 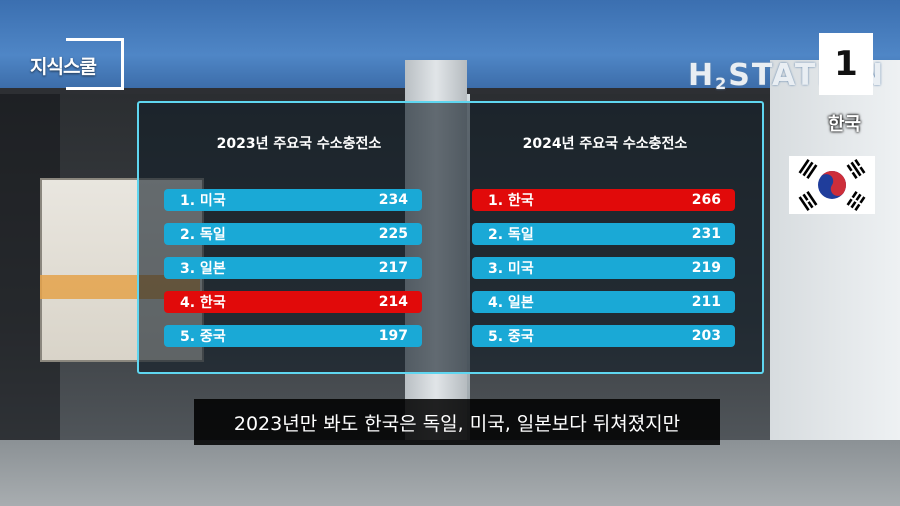 I want to click on channel-logo: 지식스쿨, so click(x=77, y=64).